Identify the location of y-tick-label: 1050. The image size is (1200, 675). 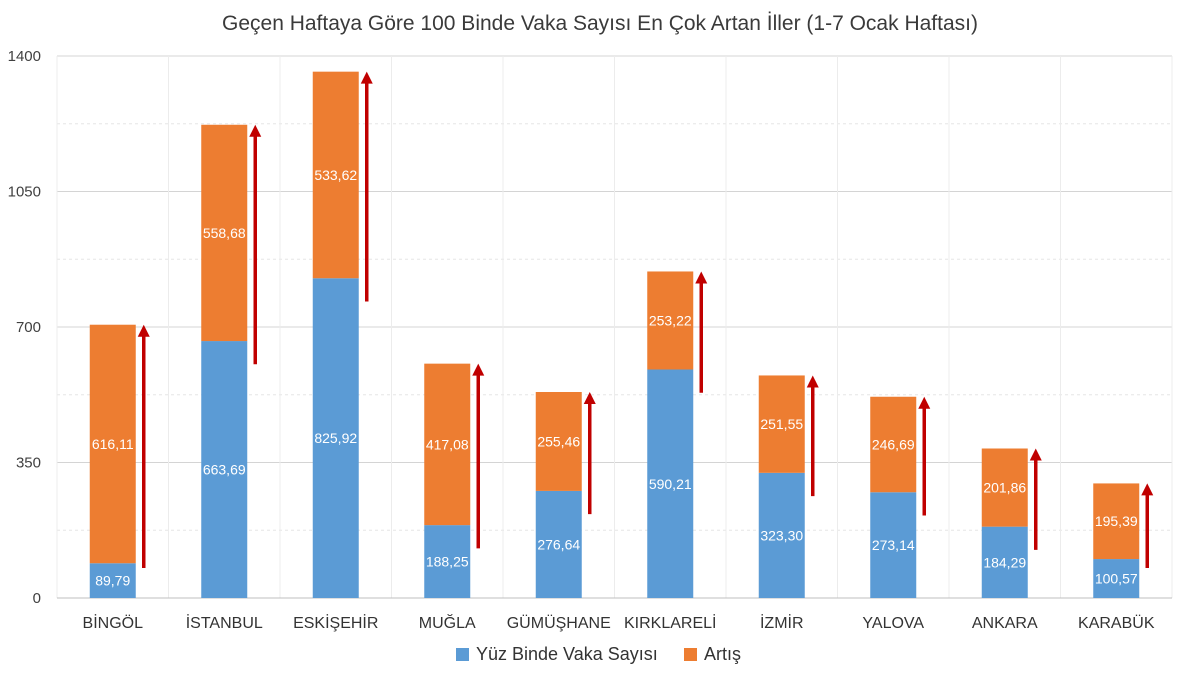
(24, 192).